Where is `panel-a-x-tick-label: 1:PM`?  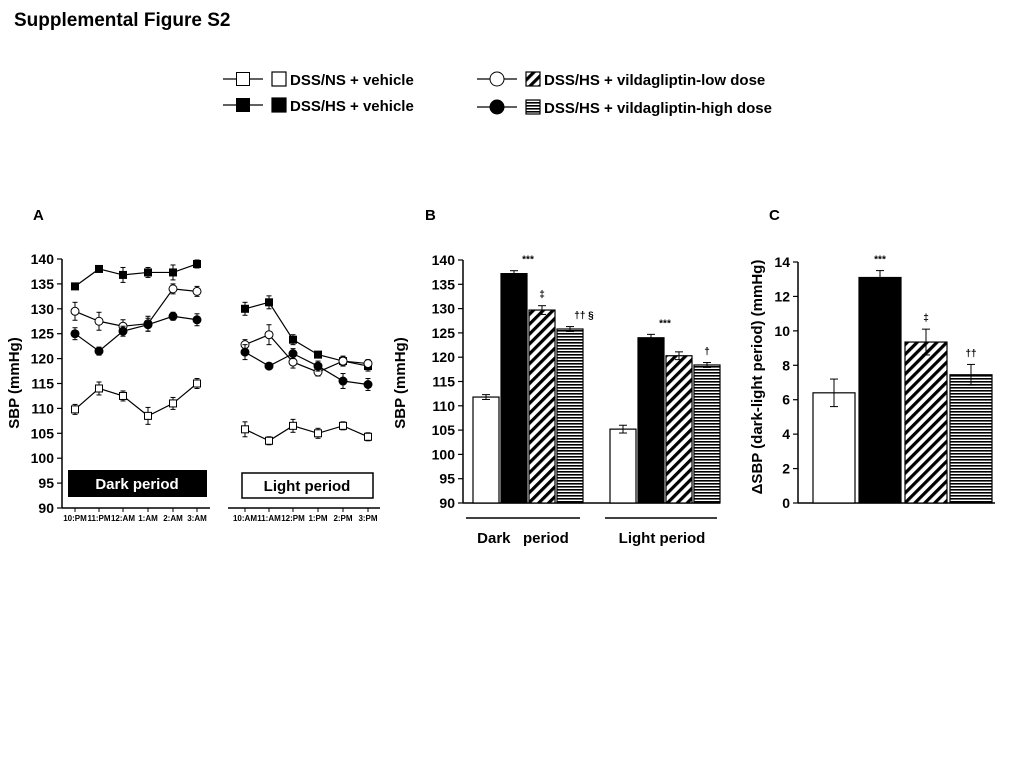 panel-a-x-tick-label: 1:PM is located at coordinates (317, 518).